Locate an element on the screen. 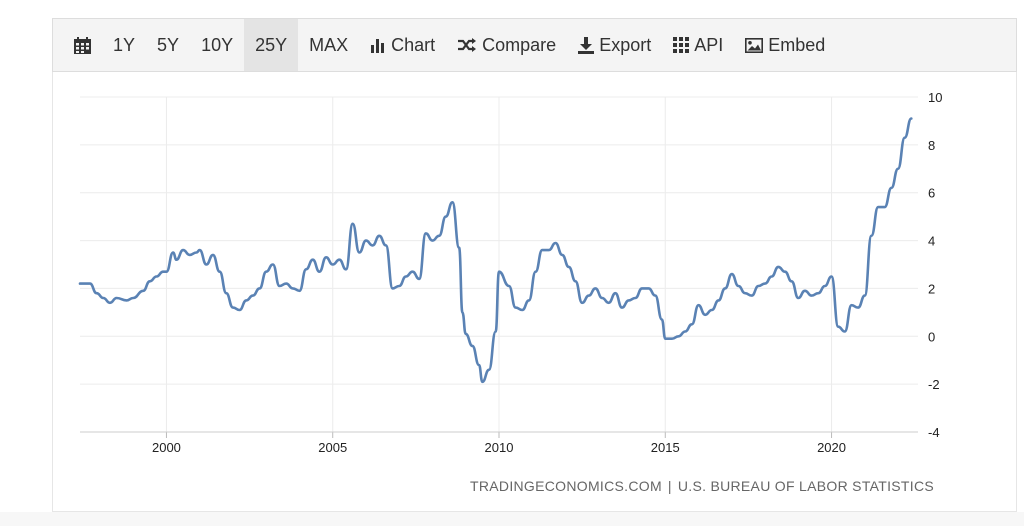 The image size is (1024, 526). chart-toolbar: 1Y 5Y 10Y 25Y MAX Chart Compare Export is located at coordinates (534, 45).